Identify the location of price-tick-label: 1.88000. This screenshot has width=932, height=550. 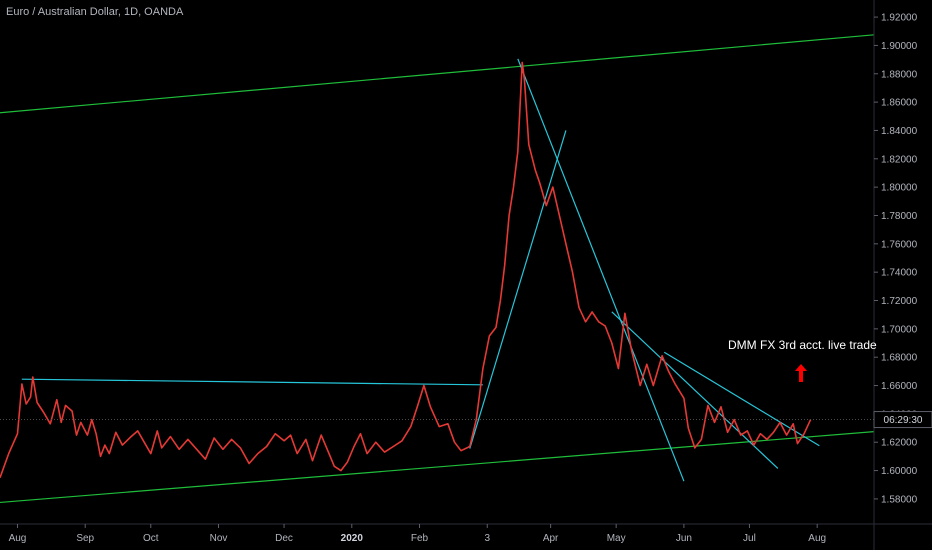
(899, 74).